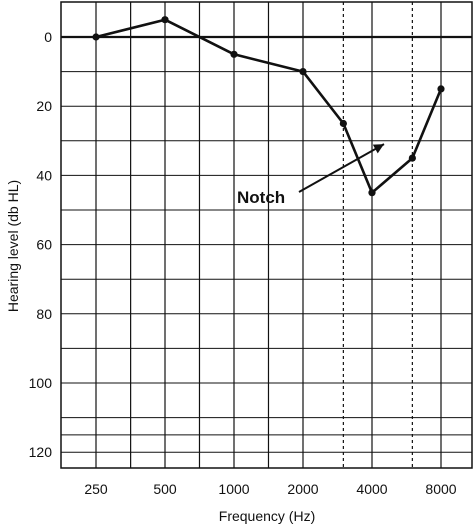  Describe the element at coordinates (302, 489) in the screenshot. I see `x-tick-label: 2000` at that location.